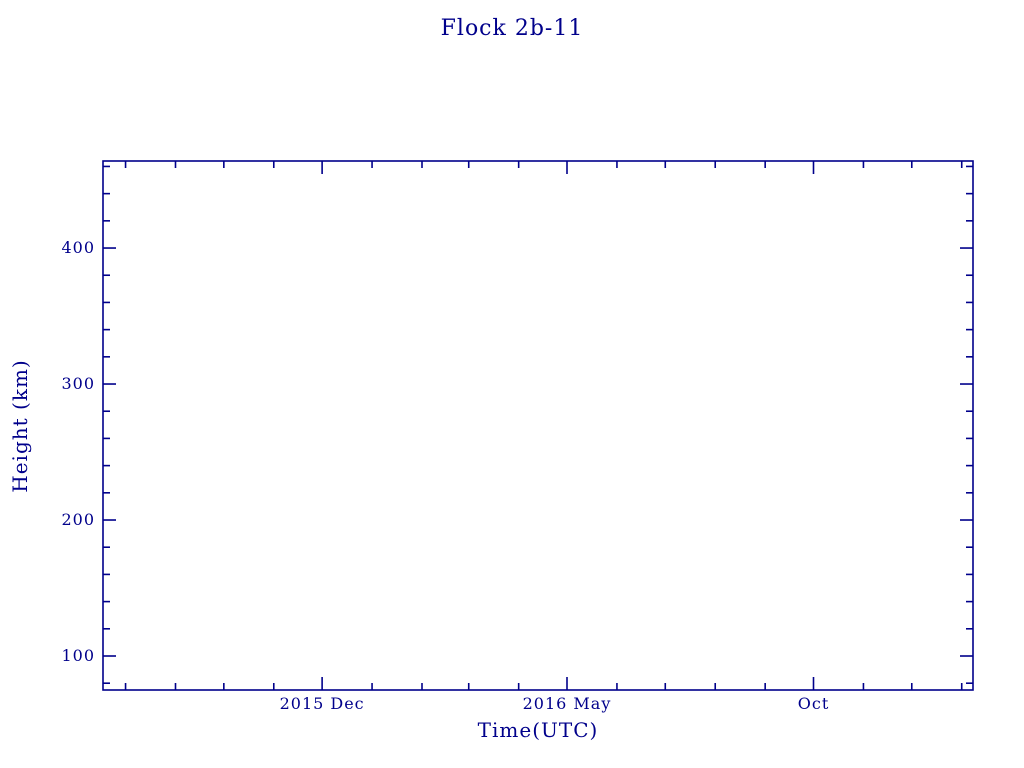 Image resolution: width=1024 pixels, height=768 pixels. What do you see at coordinates (78, 384) in the screenshot?
I see `y-tick-label: 300` at bounding box center [78, 384].